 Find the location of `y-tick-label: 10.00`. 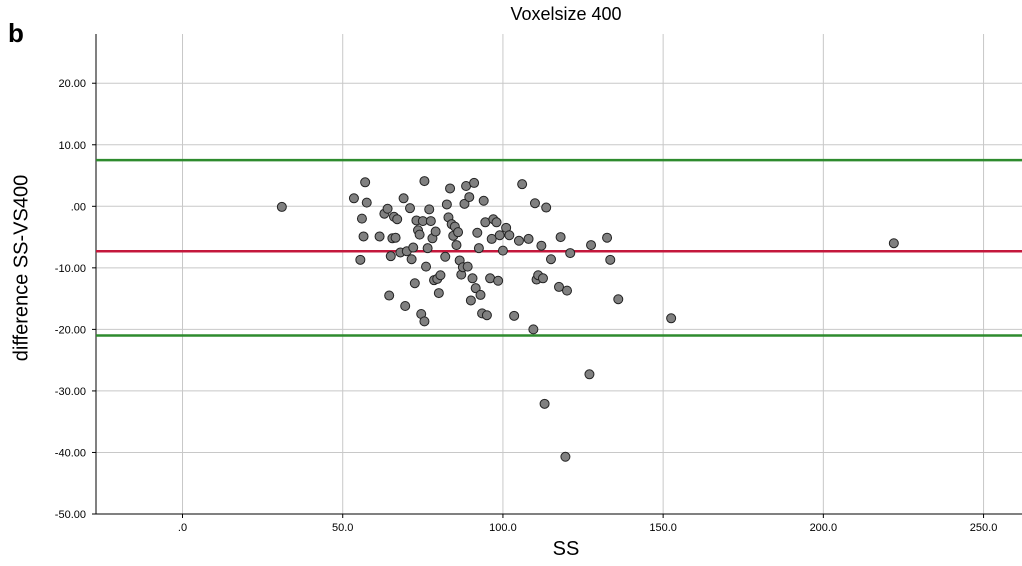

y-tick-label: 10.00 is located at coordinates (72, 146).